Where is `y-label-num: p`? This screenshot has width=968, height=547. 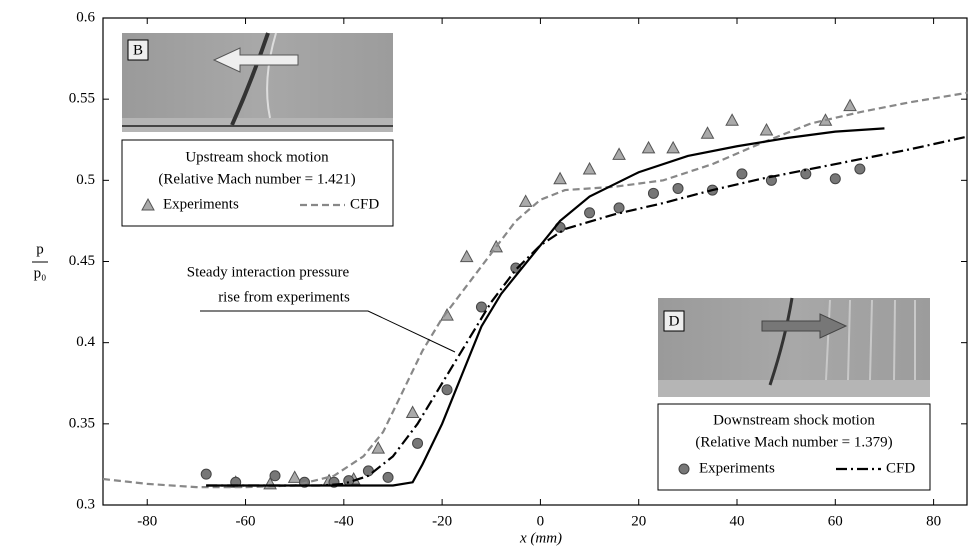
y-label-num: p is located at coordinates (40, 249).